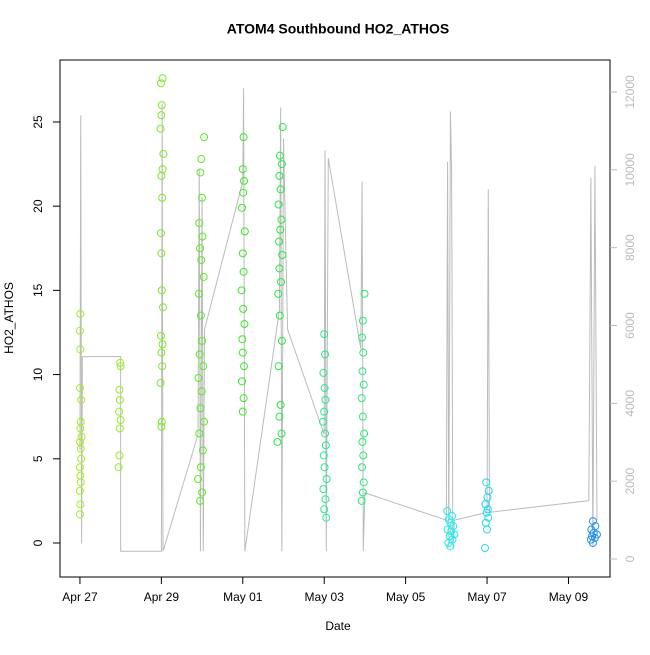  Describe the element at coordinates (630, 170) in the screenshot. I see `y2-tick-label: 10000` at that location.